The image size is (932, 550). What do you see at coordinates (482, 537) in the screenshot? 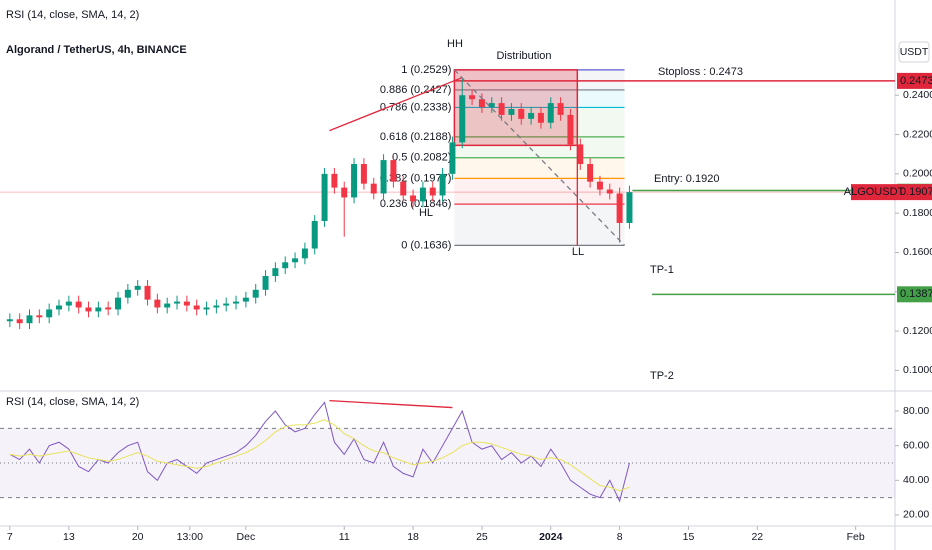
I see `x-tick-label: 25` at bounding box center [482, 537].